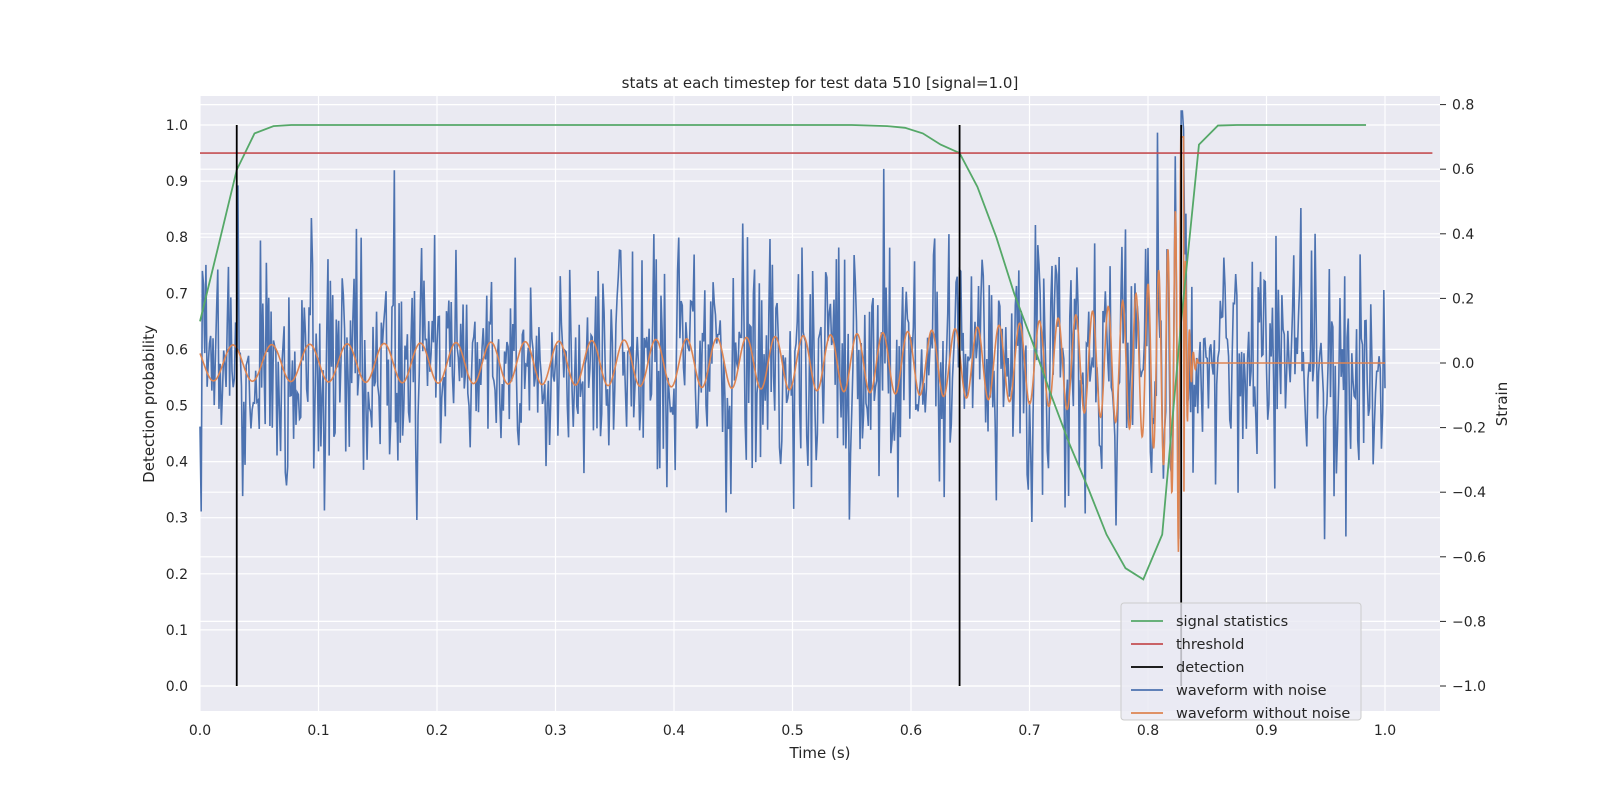 This screenshot has height=800, width=1600. What do you see at coordinates (177, 631) in the screenshot?
I see `left-tick-label: 0.1` at bounding box center [177, 631].